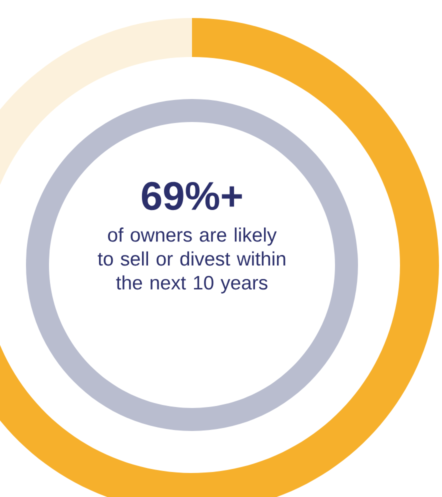  What do you see at coordinates (192, 261) in the screenshot?
I see `text: of owners are likely to sell or divest within the next 10 years` at bounding box center [192, 261].